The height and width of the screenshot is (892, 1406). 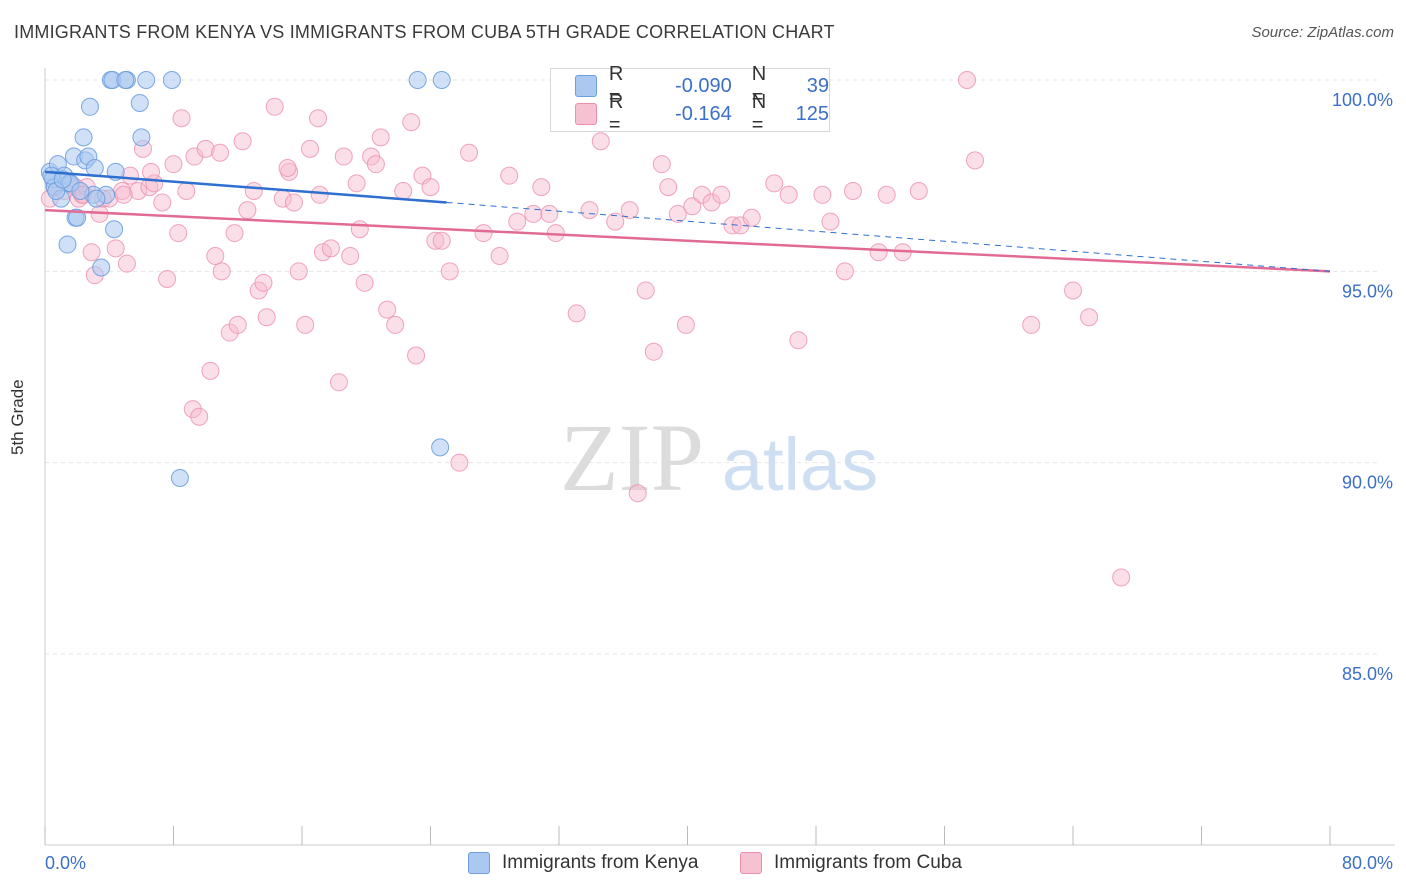 What do you see at coordinates (818, 85) in the screenshot?
I see `n-value-kenya: 39` at bounding box center [818, 85].